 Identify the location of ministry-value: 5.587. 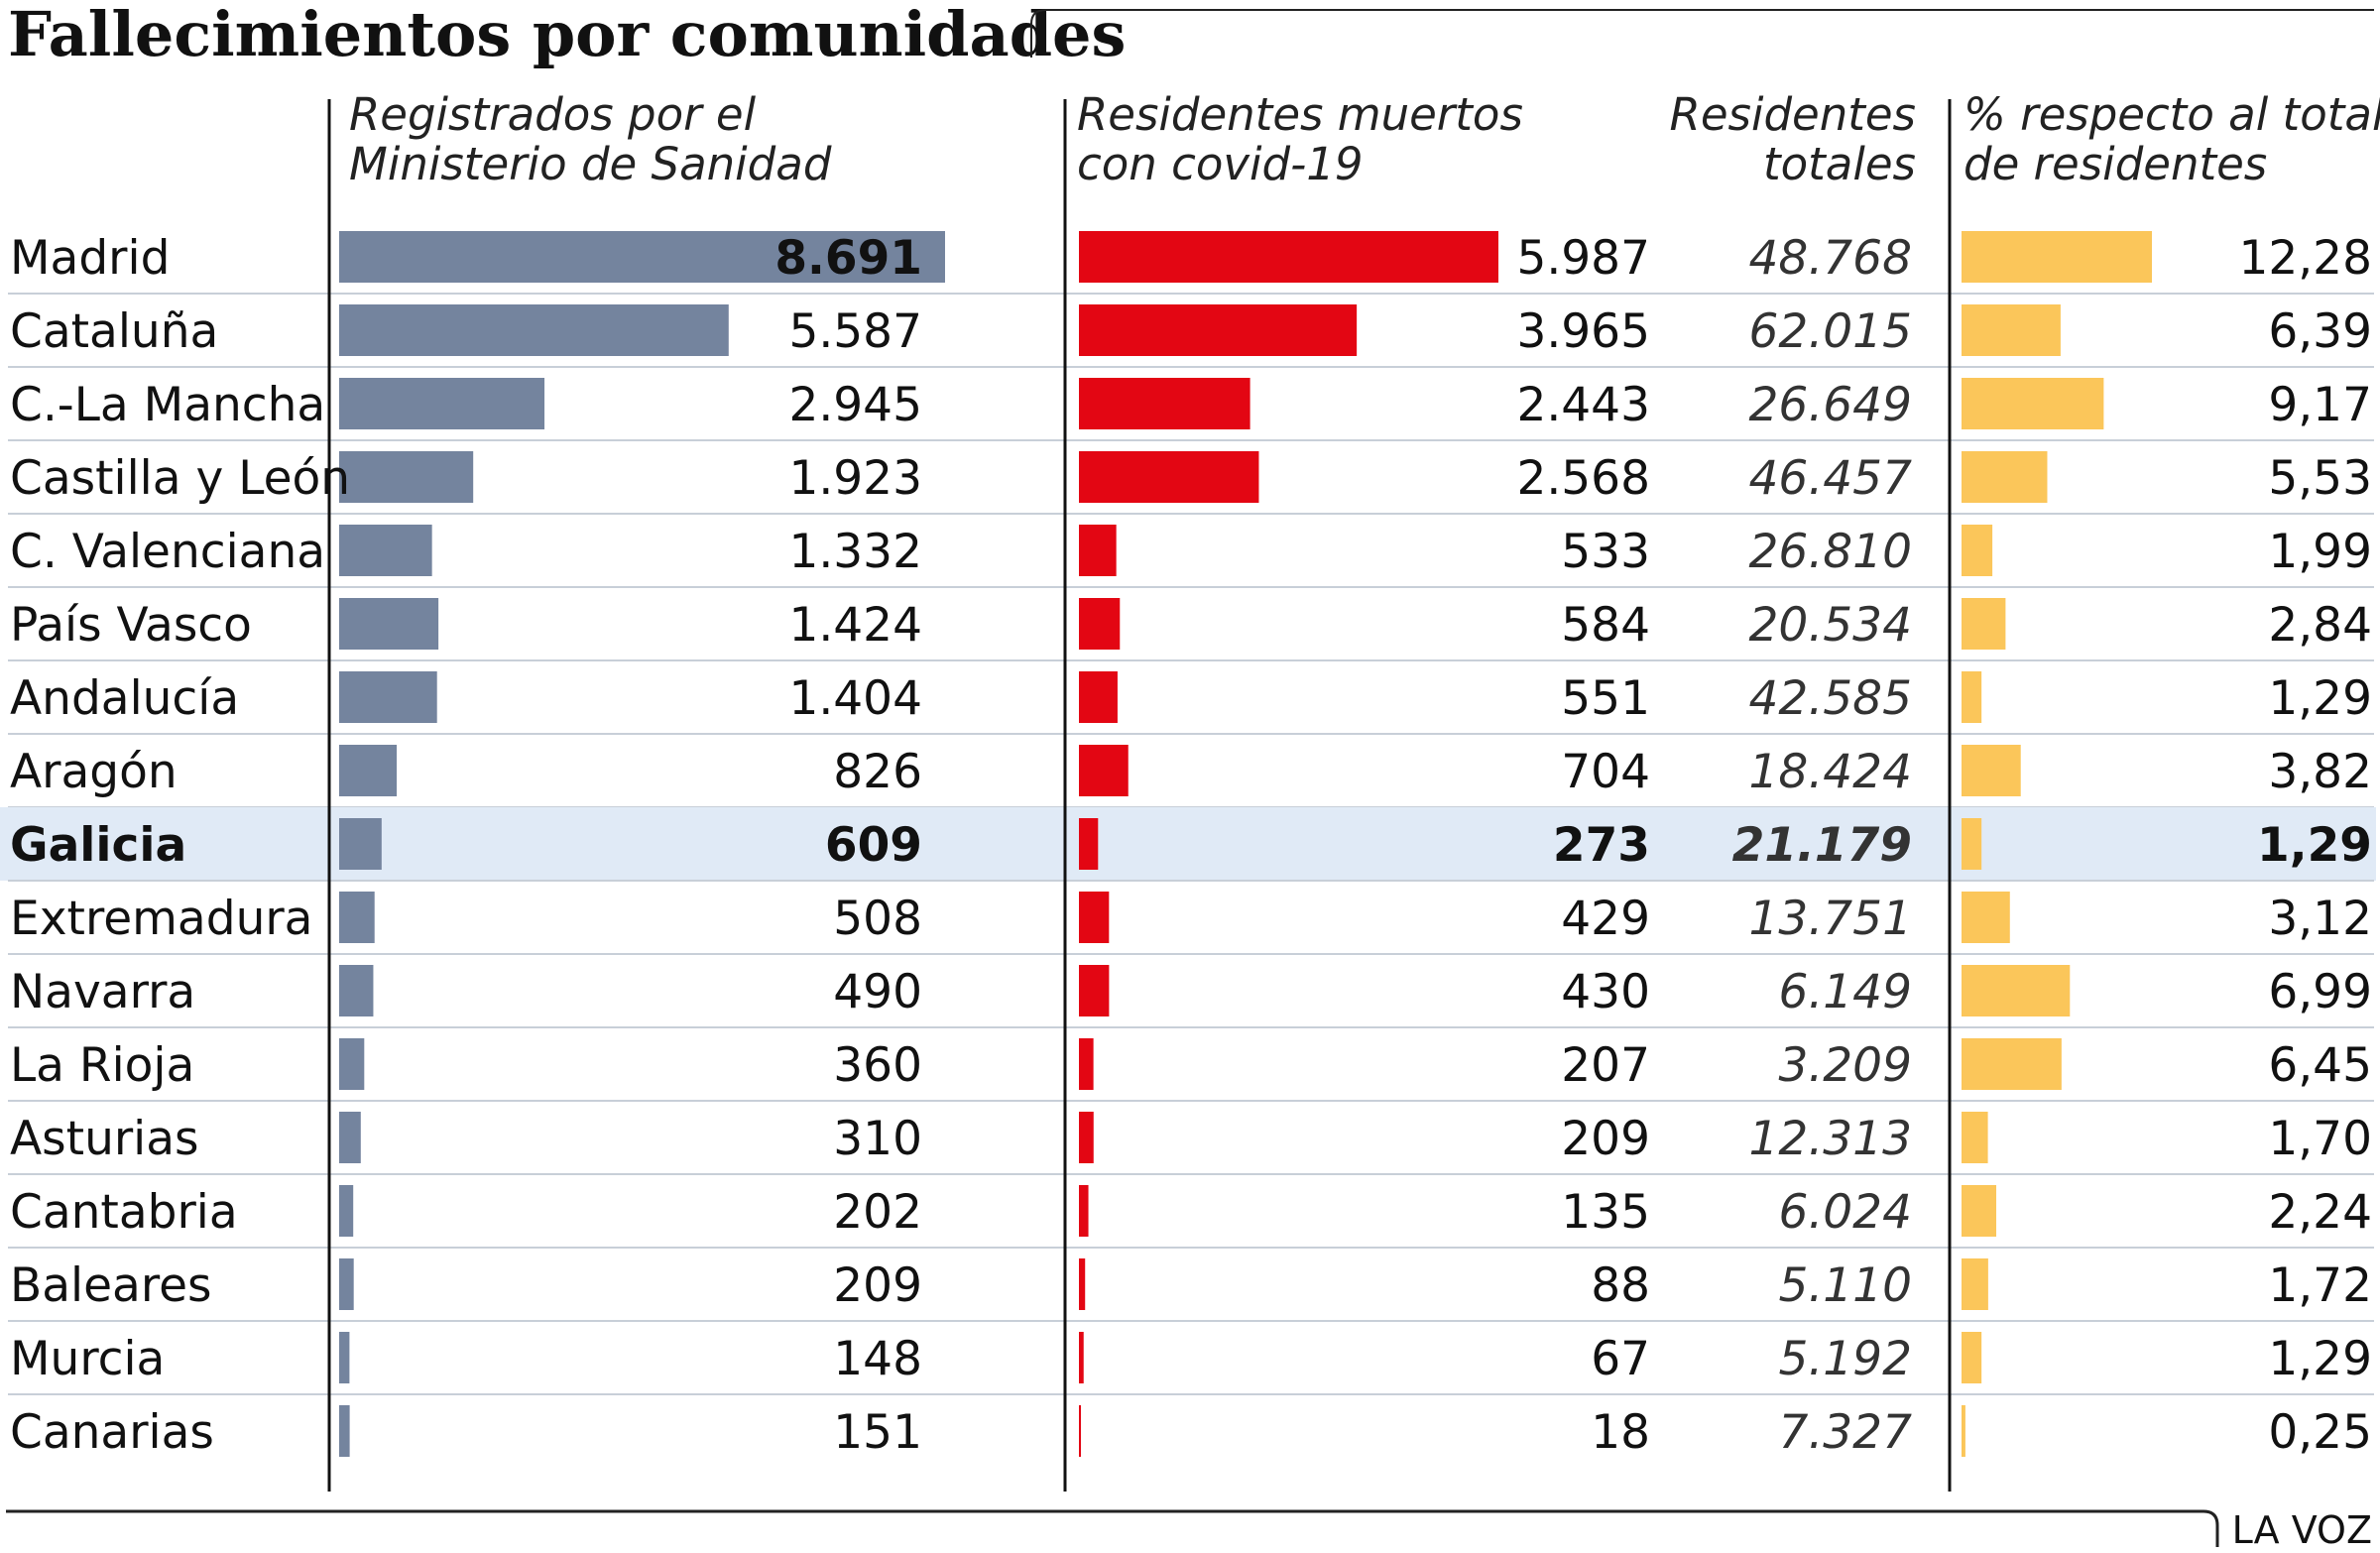
(855, 331).